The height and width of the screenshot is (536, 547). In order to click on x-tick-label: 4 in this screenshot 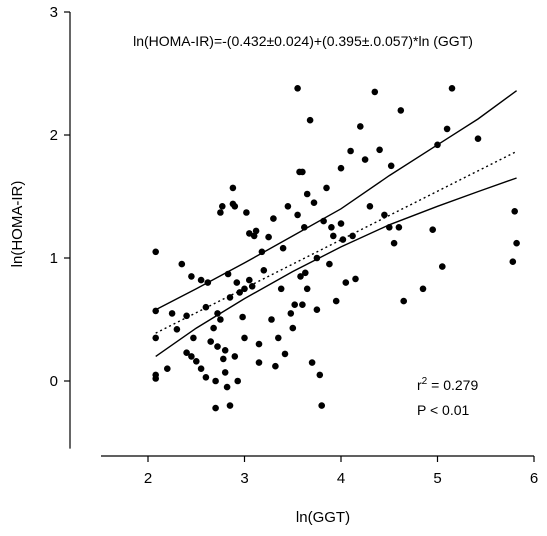, I will do `click(341, 478)`.